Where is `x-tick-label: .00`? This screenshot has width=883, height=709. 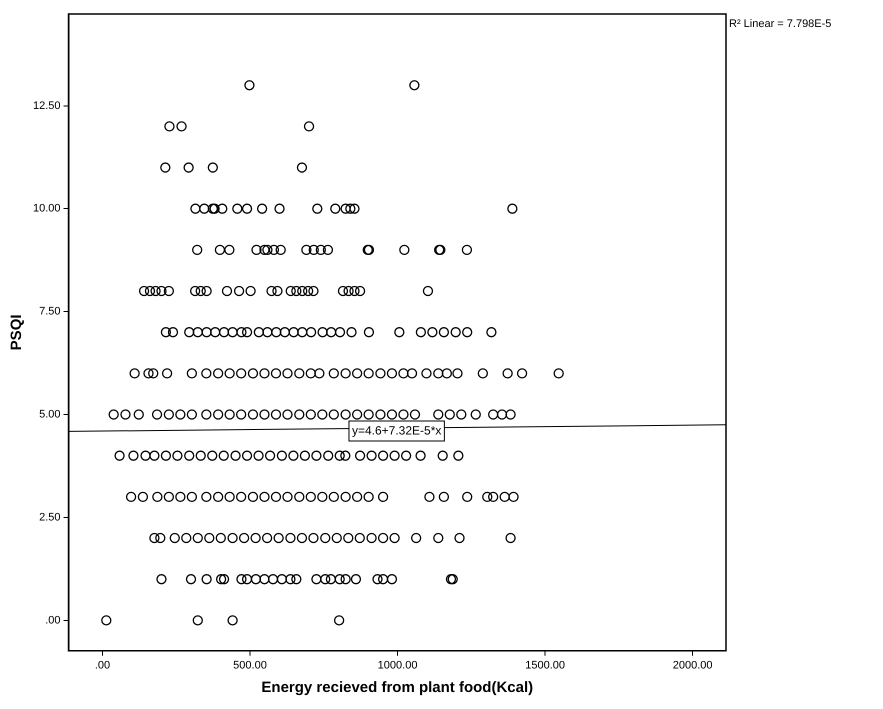
x-tick-label: .00 is located at coordinates (102, 665).